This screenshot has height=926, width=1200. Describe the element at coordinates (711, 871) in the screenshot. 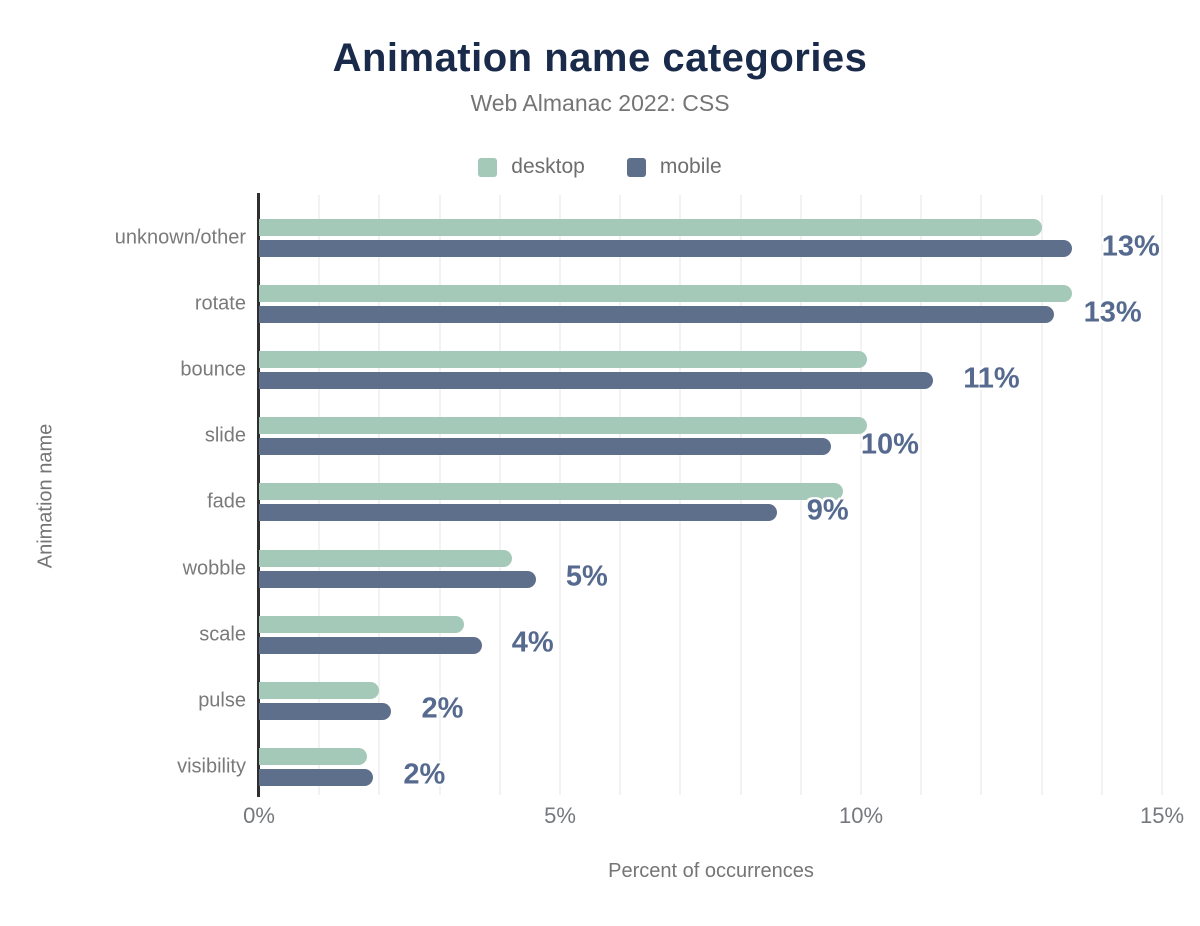

I see `x-axis-title: Percent of occurrences` at that location.